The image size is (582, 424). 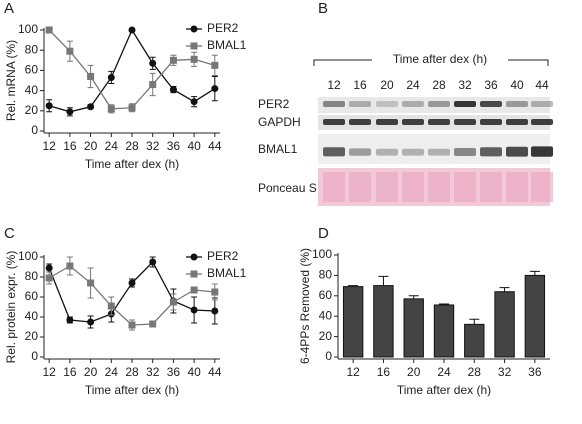 What do you see at coordinates (49, 146) in the screenshot?
I see `x-tick-label: 12` at bounding box center [49, 146].